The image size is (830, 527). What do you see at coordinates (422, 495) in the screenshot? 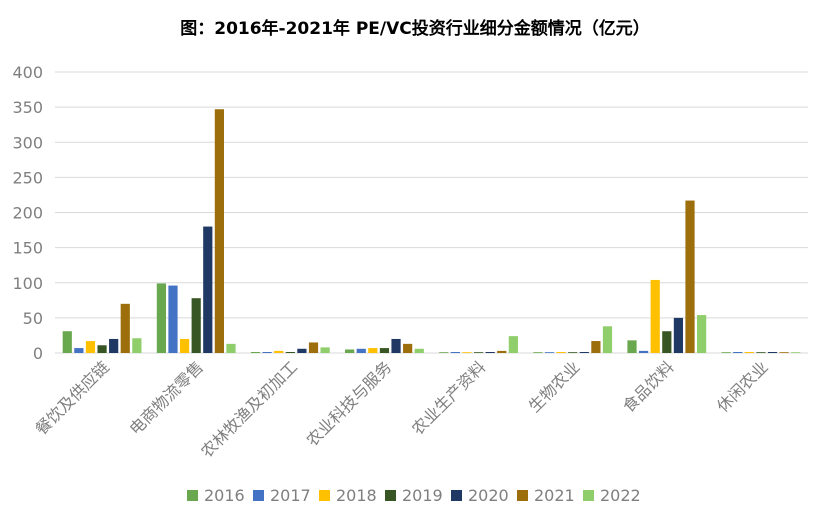
I see `legend-label-2019: 2019` at bounding box center [422, 495].